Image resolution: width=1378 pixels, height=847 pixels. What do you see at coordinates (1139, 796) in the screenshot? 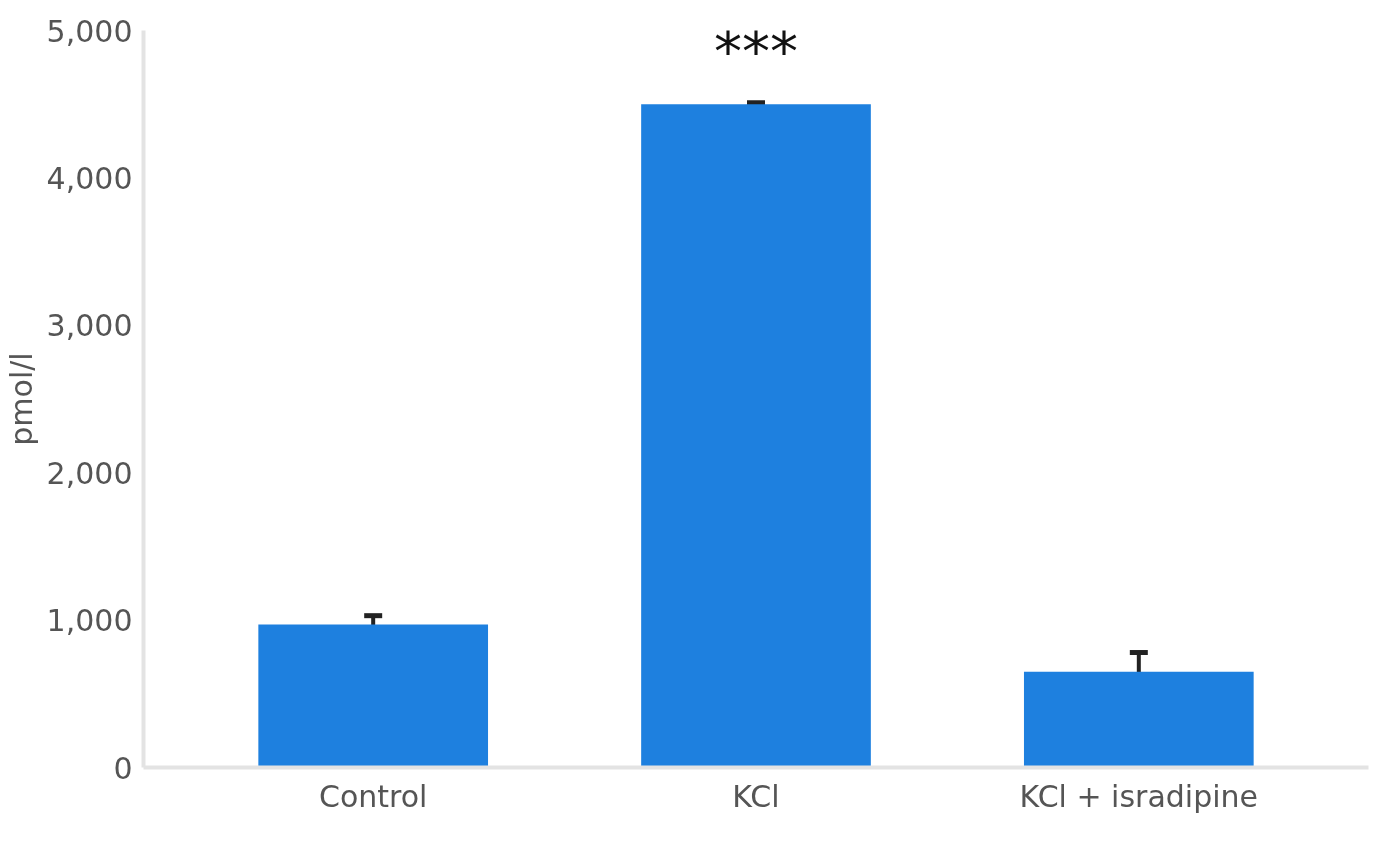
I see `x-tick-label: KCl + isradipine` at bounding box center [1139, 796].